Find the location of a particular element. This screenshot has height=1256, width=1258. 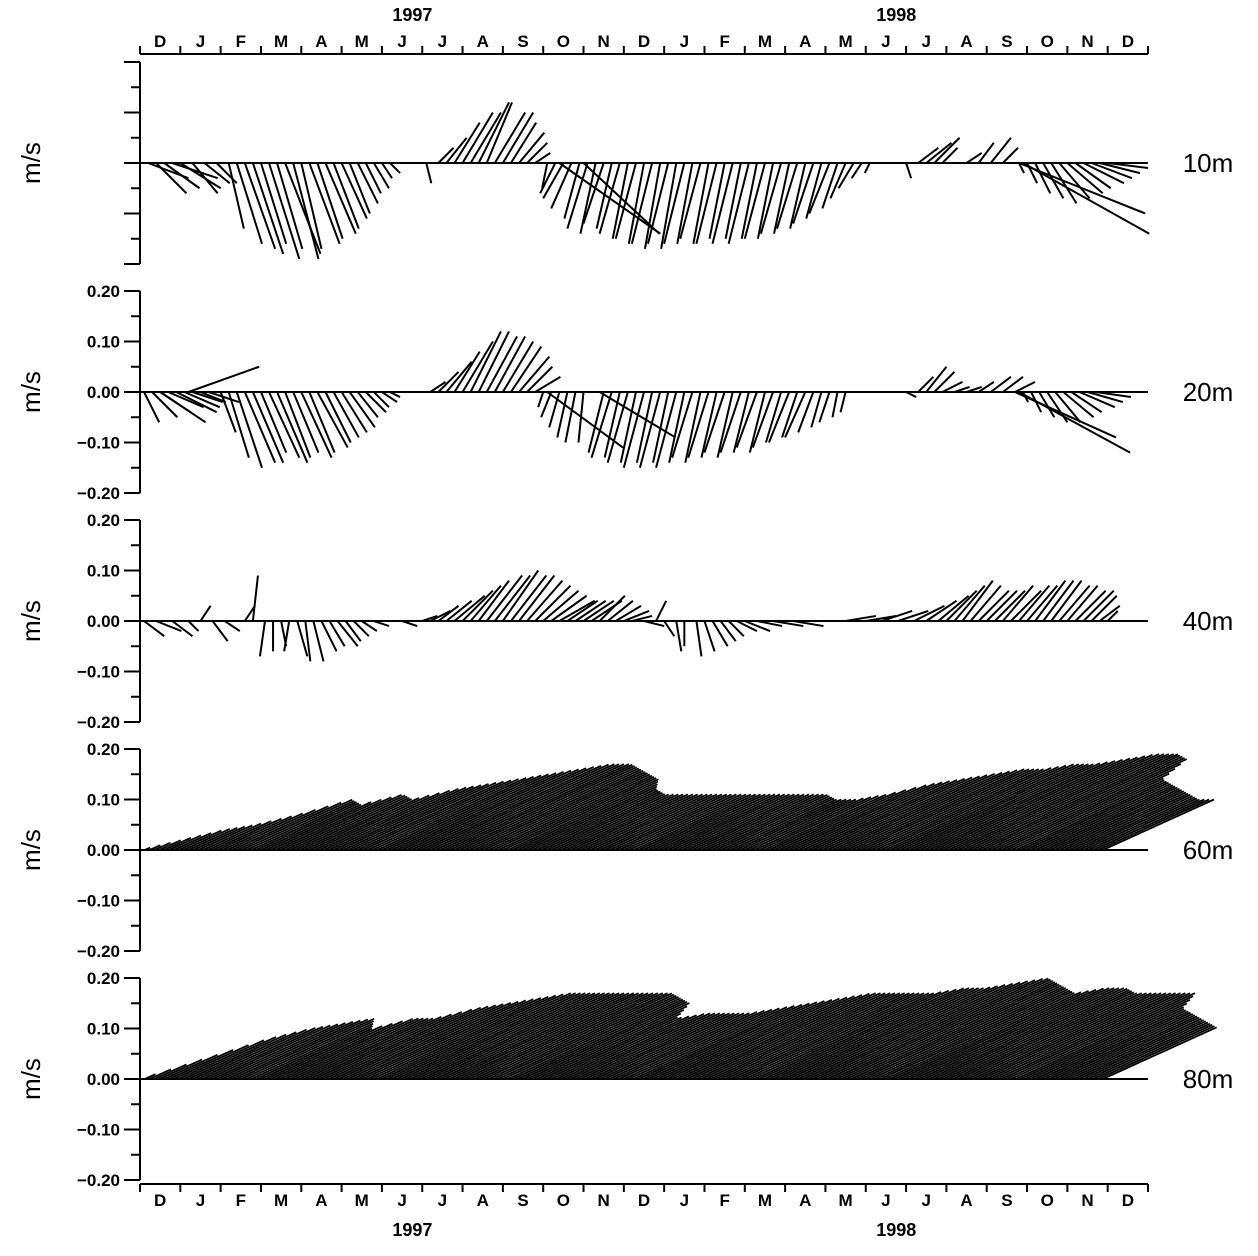

panel-y-label: m/s is located at coordinates (31, 850).